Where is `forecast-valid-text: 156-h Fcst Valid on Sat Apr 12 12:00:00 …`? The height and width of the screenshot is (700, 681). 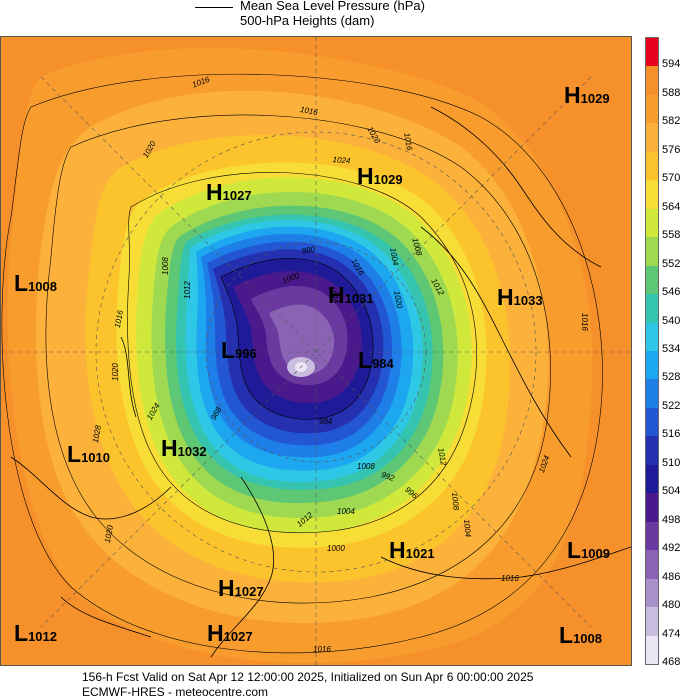 forecast-valid-text: 156-h Fcst Valid on Sat Apr 12 12:00:00 … is located at coordinates (308, 677).